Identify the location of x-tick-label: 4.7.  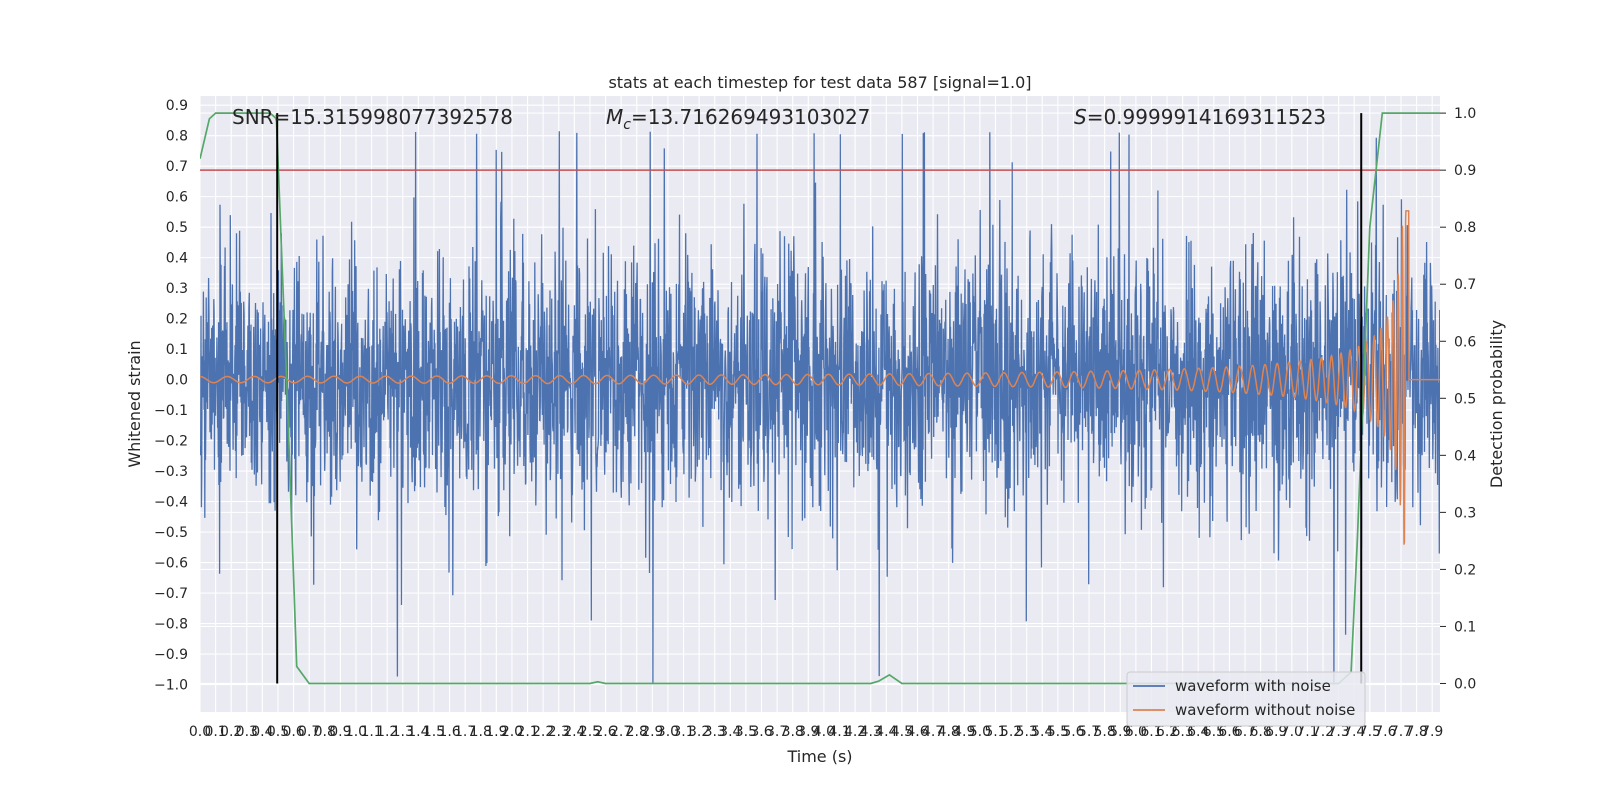
(933, 732).